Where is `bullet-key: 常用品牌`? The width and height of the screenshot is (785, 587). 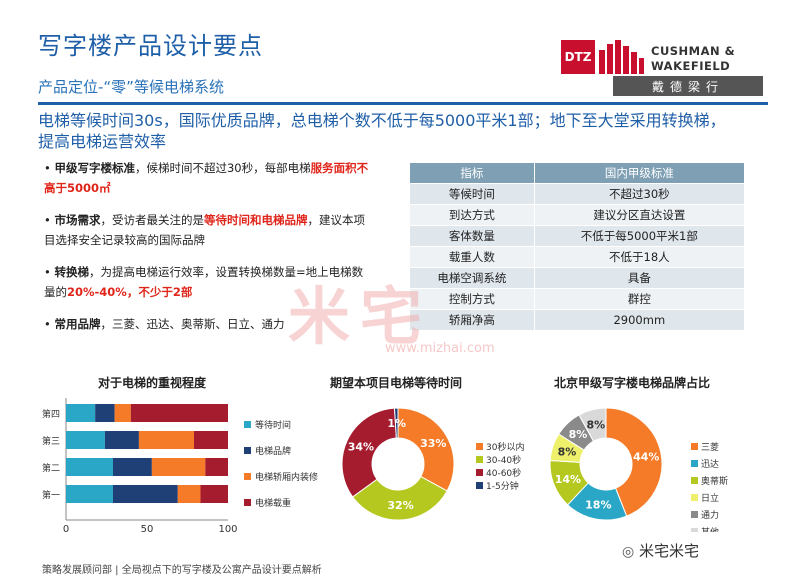 bullet-key: 常用品牌 is located at coordinates (77, 324).